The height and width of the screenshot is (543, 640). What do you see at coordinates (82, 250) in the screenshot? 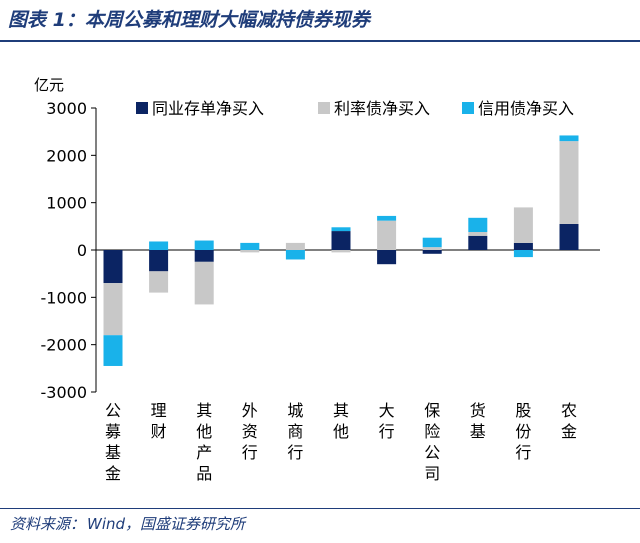
I see `y-tick-label: 0` at bounding box center [82, 250].